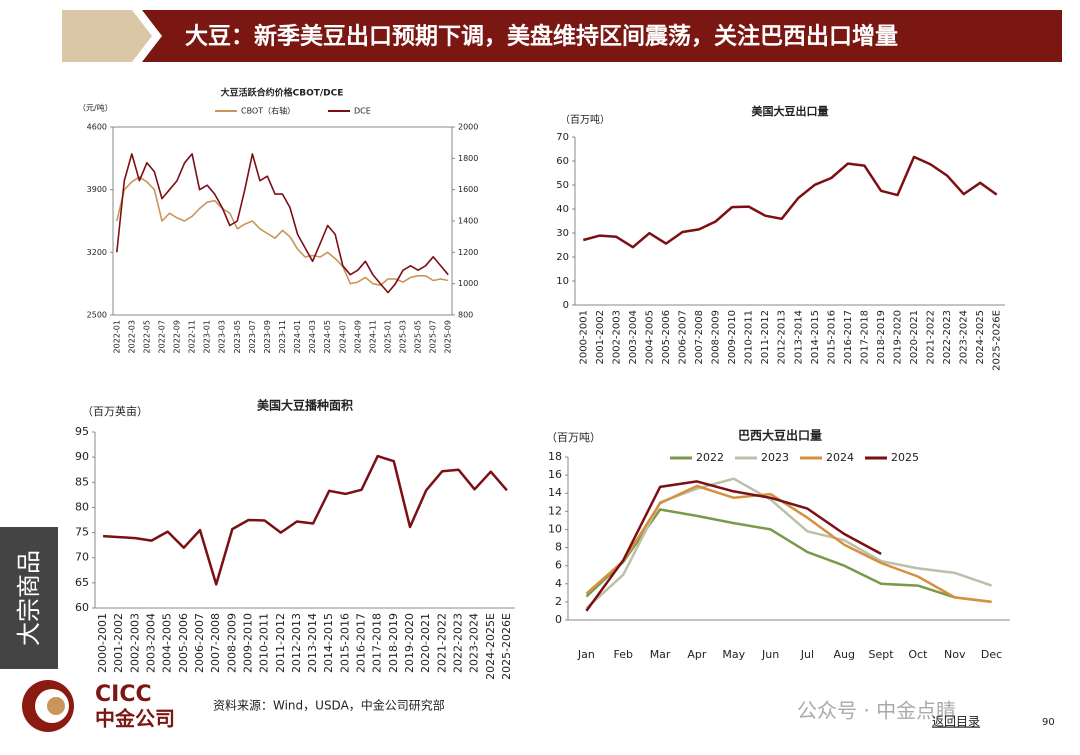  I want to click on x-tick-label: 2004-2005, so click(649, 337).